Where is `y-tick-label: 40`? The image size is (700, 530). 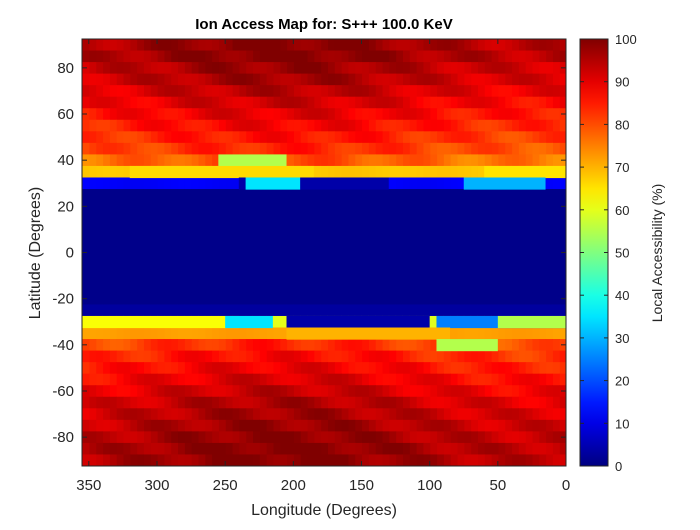
y-tick-label: 40 is located at coordinates (65, 160).